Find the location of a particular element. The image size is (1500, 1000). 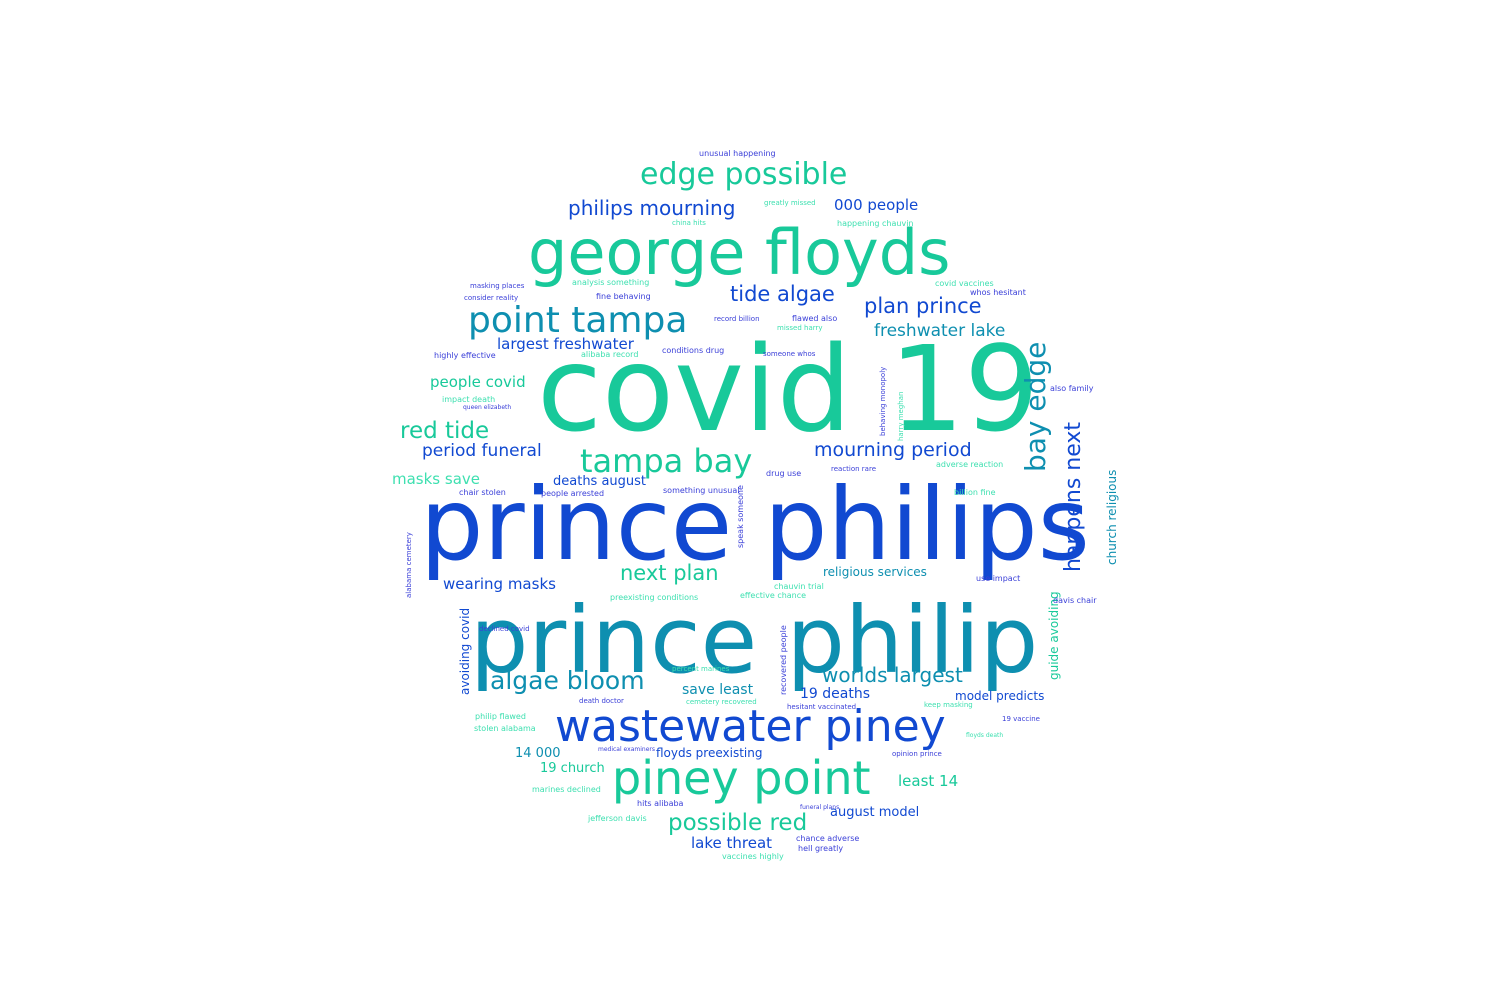

cloud-word: people covid is located at coordinates (478, 382).